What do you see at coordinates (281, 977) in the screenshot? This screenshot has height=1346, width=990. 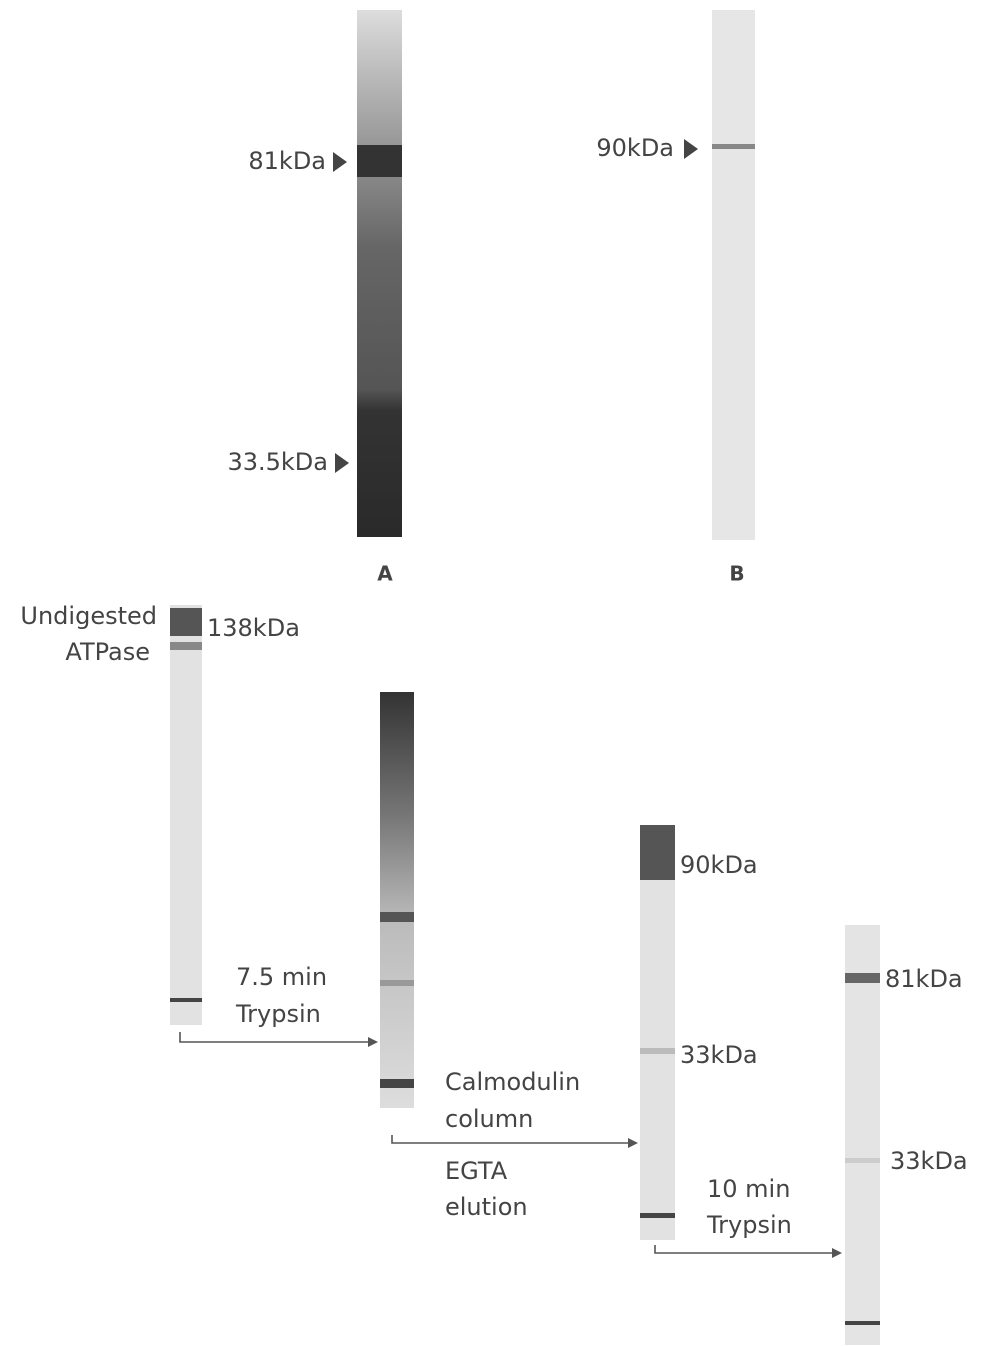 I see `step-label: 7.5 min` at bounding box center [281, 977].